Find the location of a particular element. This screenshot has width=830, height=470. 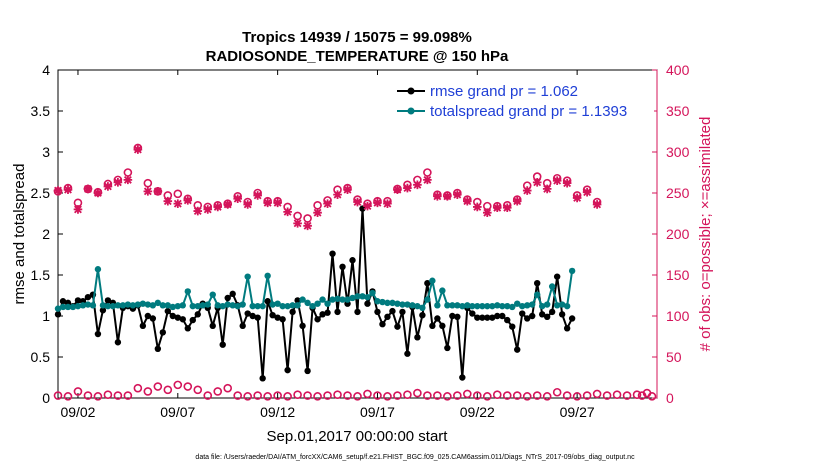

right-axis: 0 50 100 150 200 250 300 350 400 is located at coordinates (671, 234).